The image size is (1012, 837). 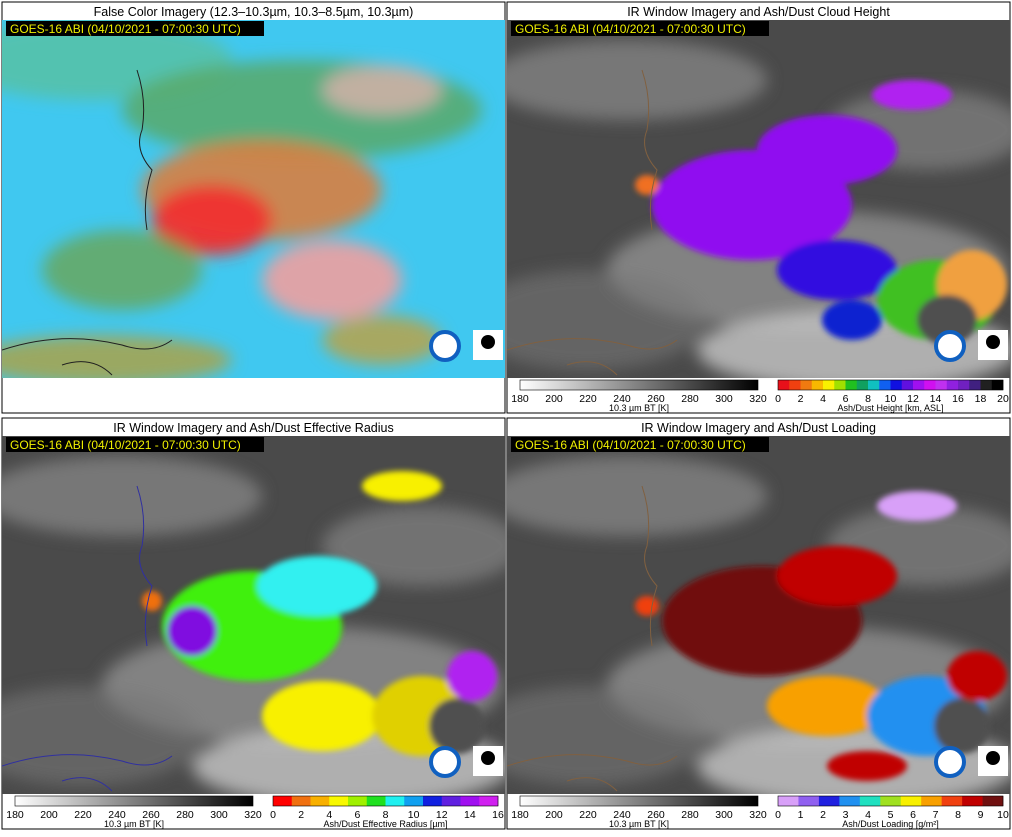 I want to click on colorbar-tick-label: 260, so click(x=656, y=399).